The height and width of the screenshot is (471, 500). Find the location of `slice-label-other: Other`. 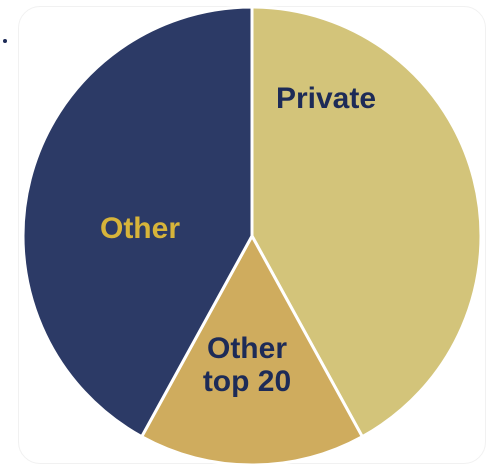

slice-label-other: Other is located at coordinates (140, 228).